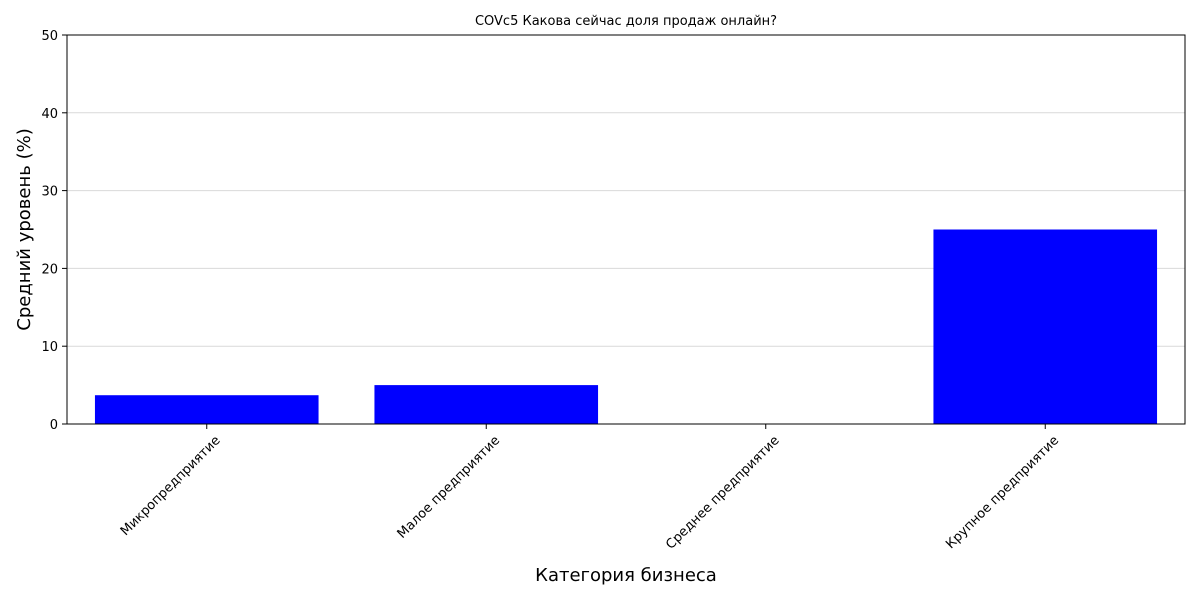 Image resolution: width=1200 pixels, height=604 pixels. Describe the element at coordinates (54, 425) in the screenshot. I see `y-tick-label: 0` at that location.